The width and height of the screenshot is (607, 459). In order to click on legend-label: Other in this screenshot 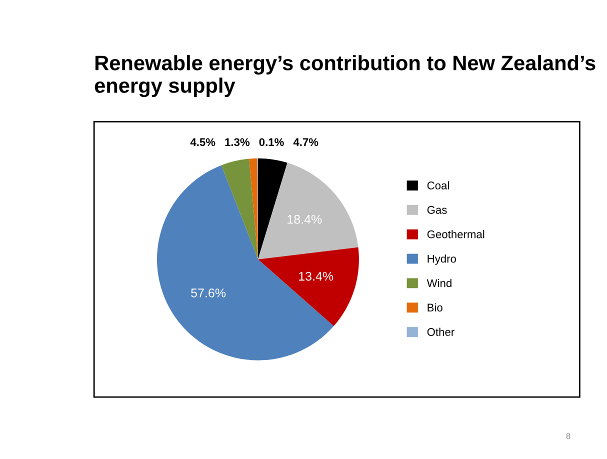, I will do `click(440, 332)`.